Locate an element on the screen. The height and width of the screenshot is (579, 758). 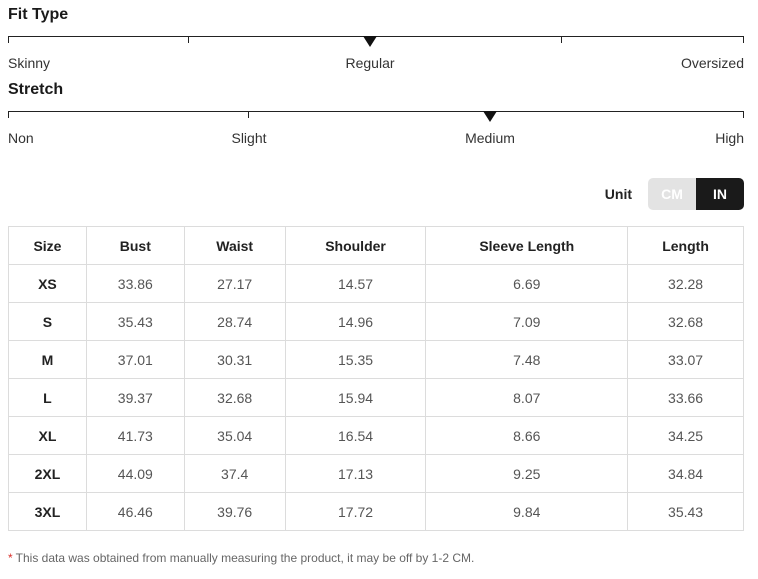
length-cell: 35.43 is located at coordinates (685, 511).